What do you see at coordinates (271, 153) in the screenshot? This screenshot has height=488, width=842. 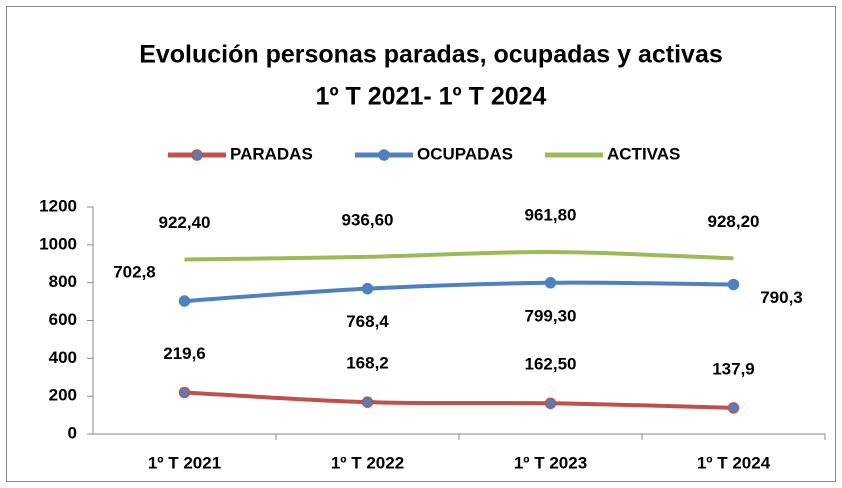 I see `legend-label: PARADAS` at bounding box center [271, 153].